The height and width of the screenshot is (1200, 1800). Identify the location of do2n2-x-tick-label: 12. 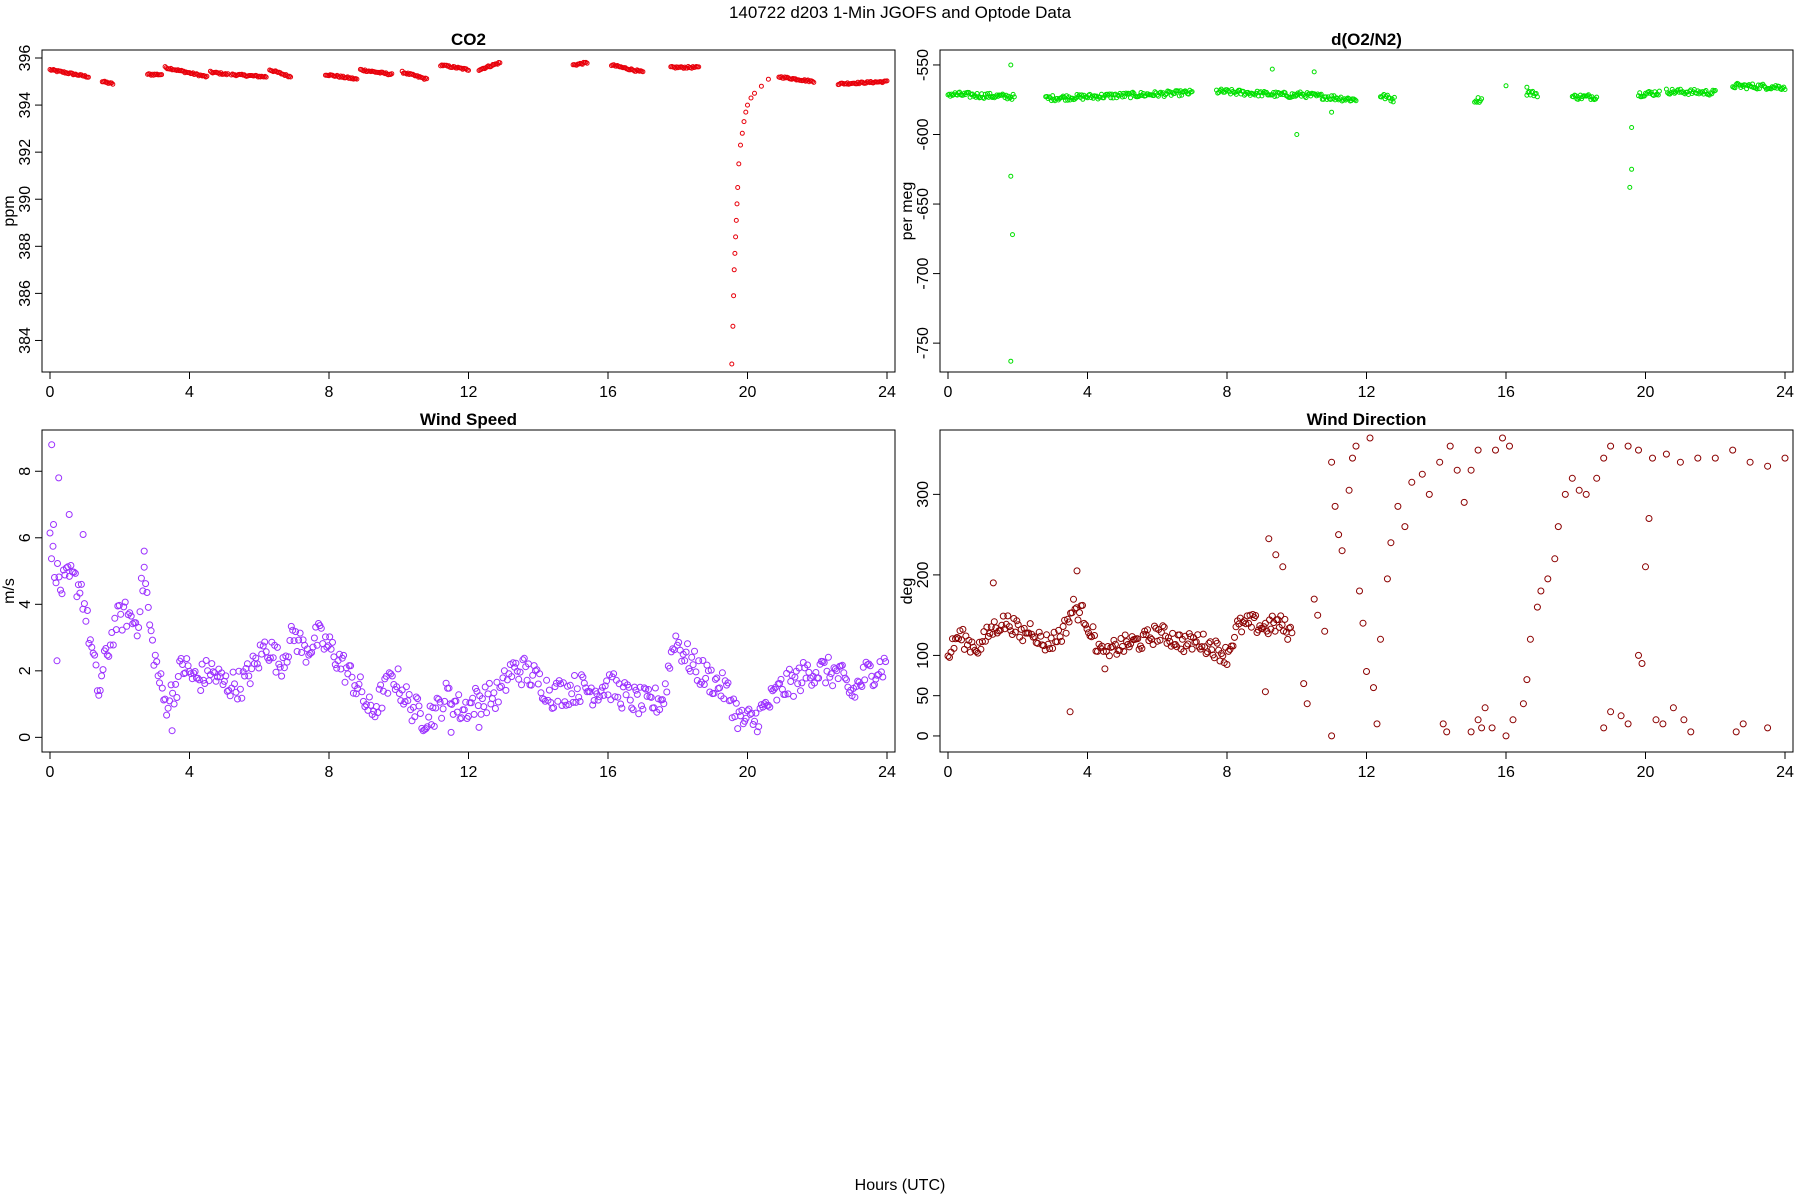
(1367, 392).